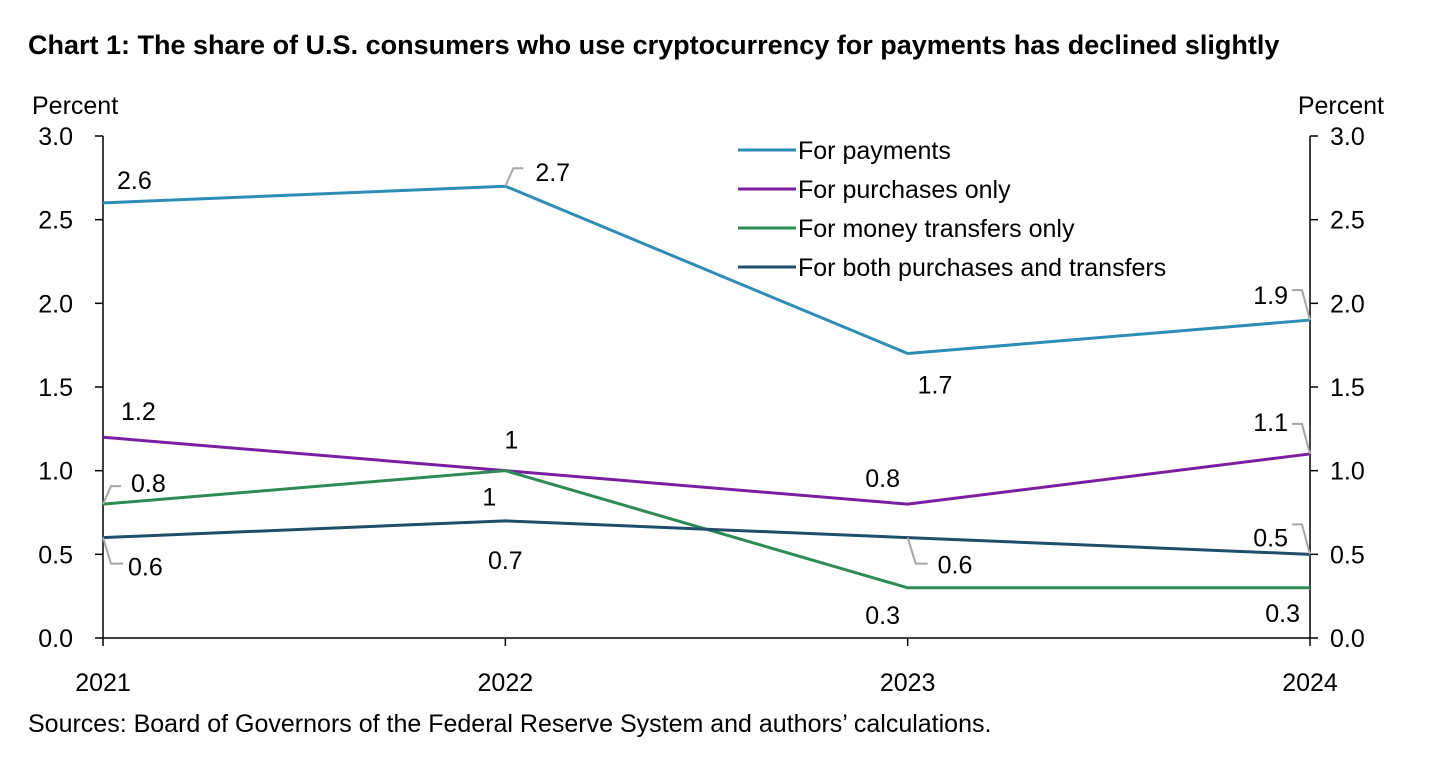  Describe the element at coordinates (1347, 639) in the screenshot. I see `y-tick-label-right: 0.0` at that location.